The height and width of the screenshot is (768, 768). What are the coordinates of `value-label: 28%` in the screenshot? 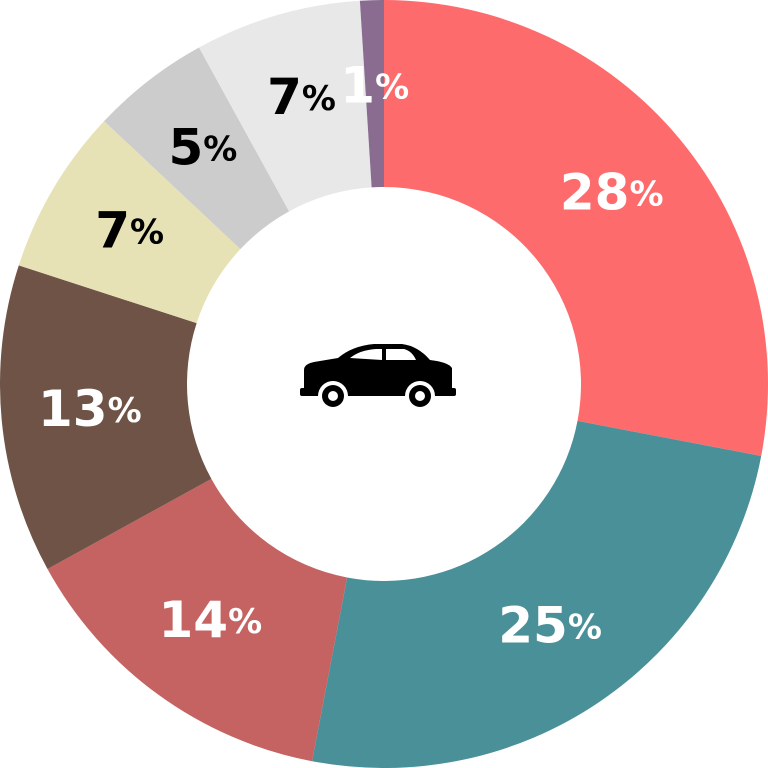 It's located at (612, 192).